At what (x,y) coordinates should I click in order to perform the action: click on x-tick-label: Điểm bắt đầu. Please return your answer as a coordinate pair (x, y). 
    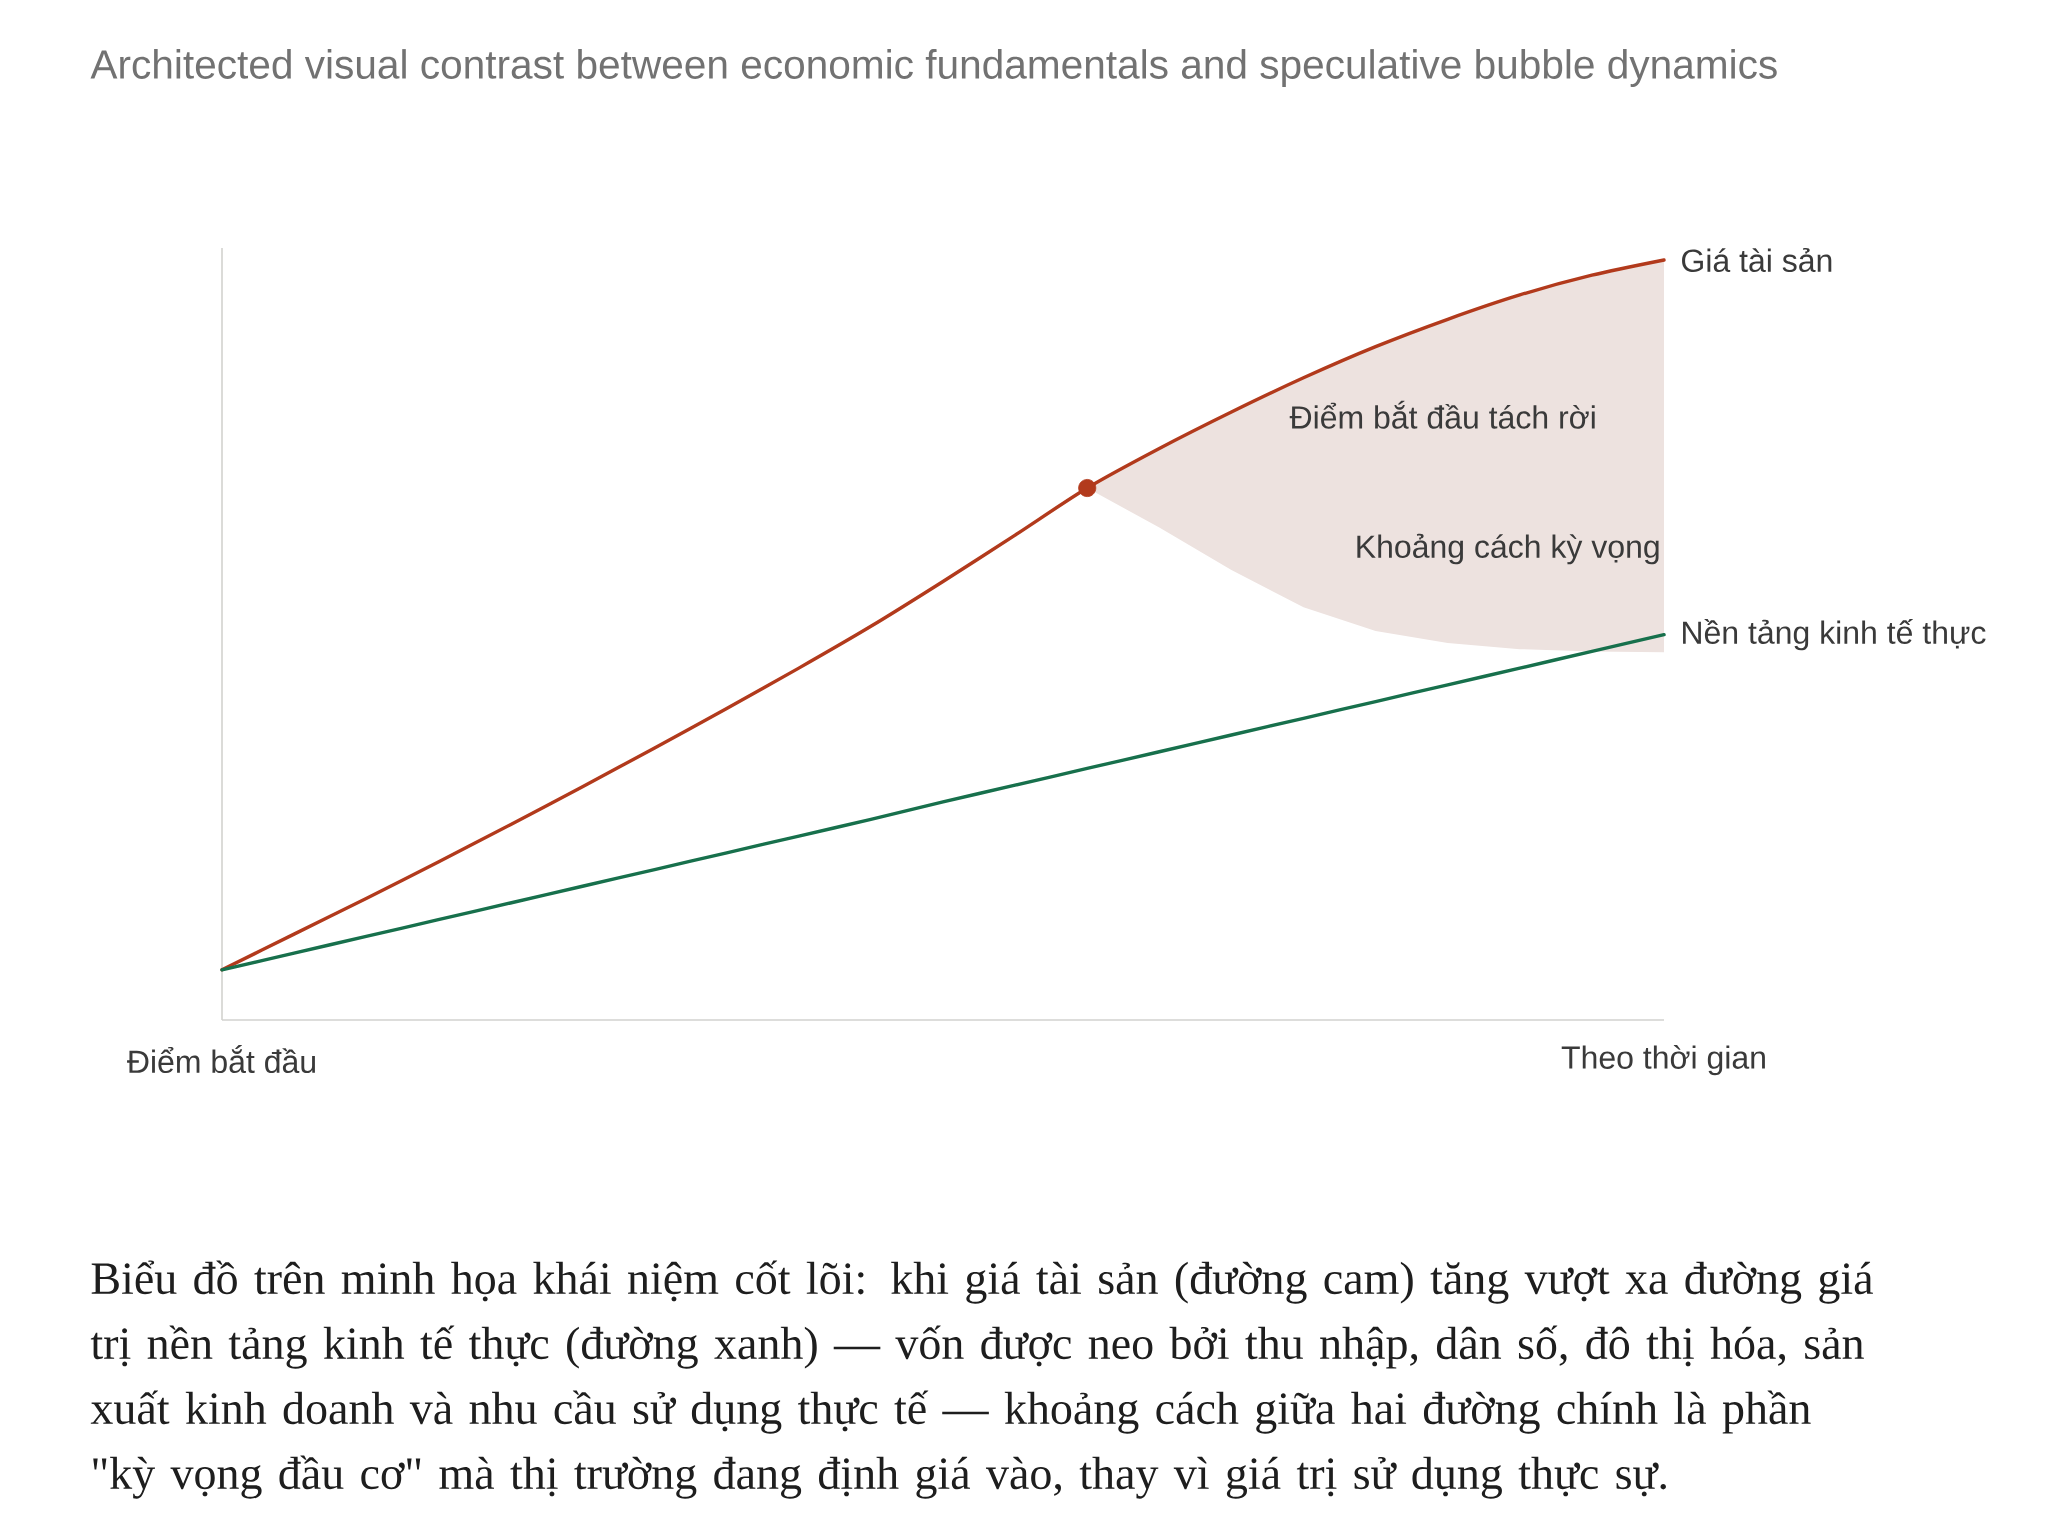
    Looking at the image, I should click on (221, 1059).